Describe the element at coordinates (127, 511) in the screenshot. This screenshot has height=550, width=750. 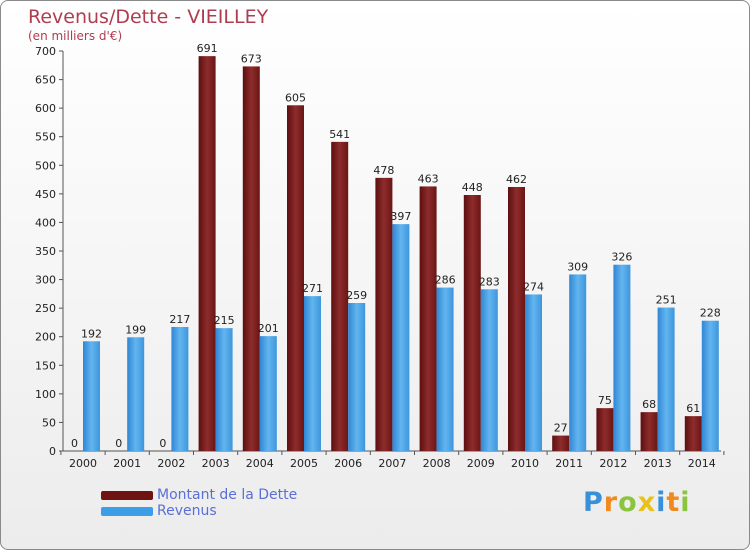
I see `legend-swatch-revenus` at that location.